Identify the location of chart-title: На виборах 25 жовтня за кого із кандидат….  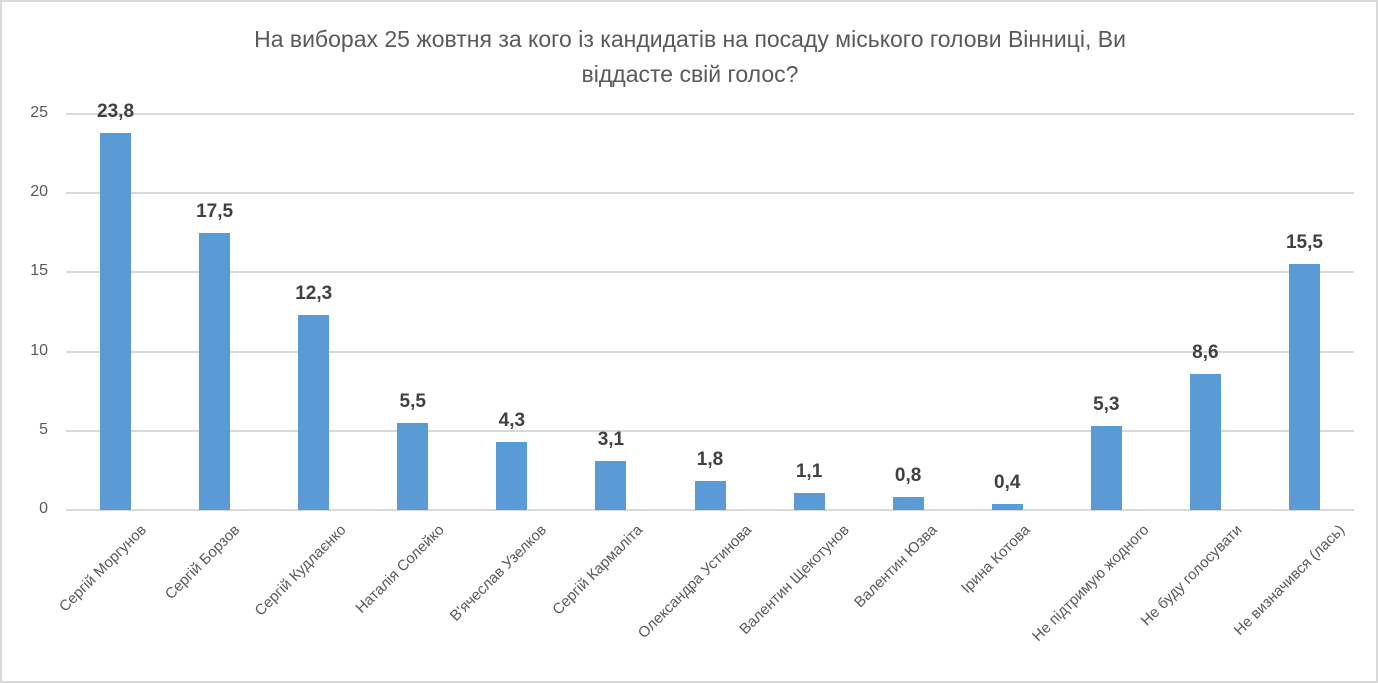
(690, 57).